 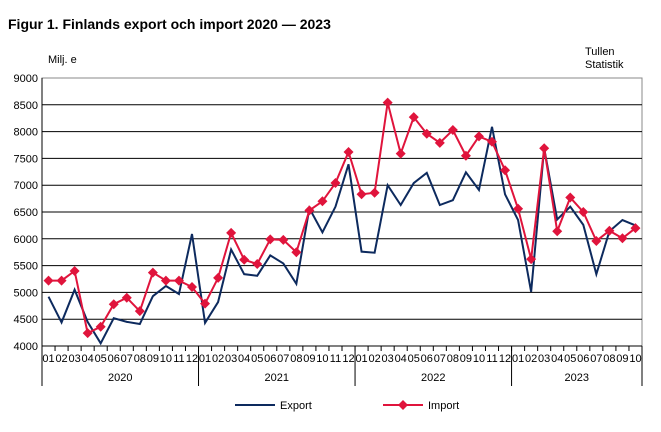 I want to click on source-line: Tullen, so click(x=600, y=52).